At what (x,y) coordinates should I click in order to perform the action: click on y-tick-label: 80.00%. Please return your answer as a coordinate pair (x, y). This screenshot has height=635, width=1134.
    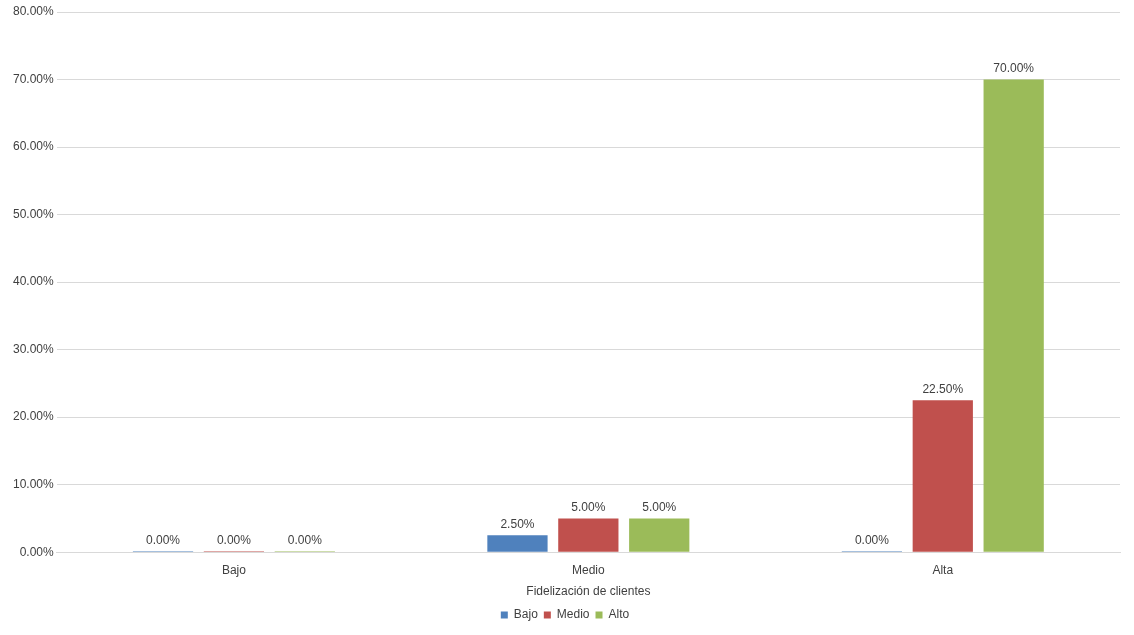
    Looking at the image, I should click on (34, 11).